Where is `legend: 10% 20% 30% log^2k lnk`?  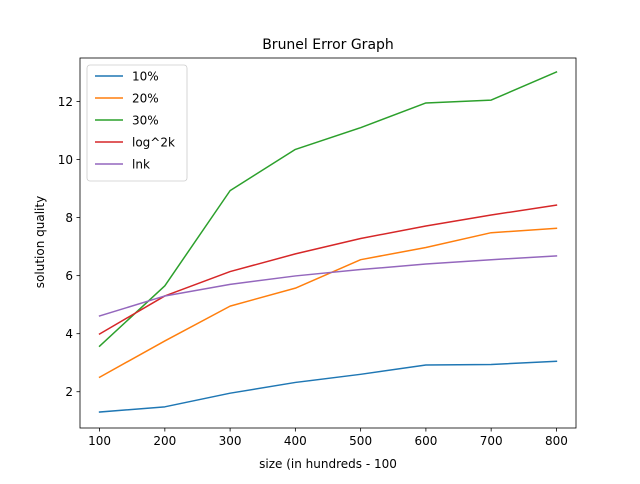
legend: 10% 20% 30% log^2k lnk is located at coordinates (137, 123).